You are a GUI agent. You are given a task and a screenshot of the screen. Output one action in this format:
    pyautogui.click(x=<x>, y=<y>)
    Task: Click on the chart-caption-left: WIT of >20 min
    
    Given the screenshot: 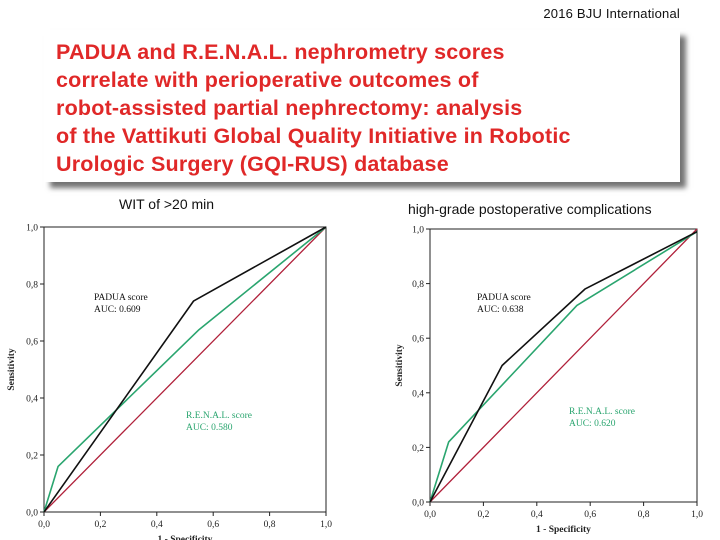 What is the action you would take?
    pyautogui.click(x=167, y=204)
    